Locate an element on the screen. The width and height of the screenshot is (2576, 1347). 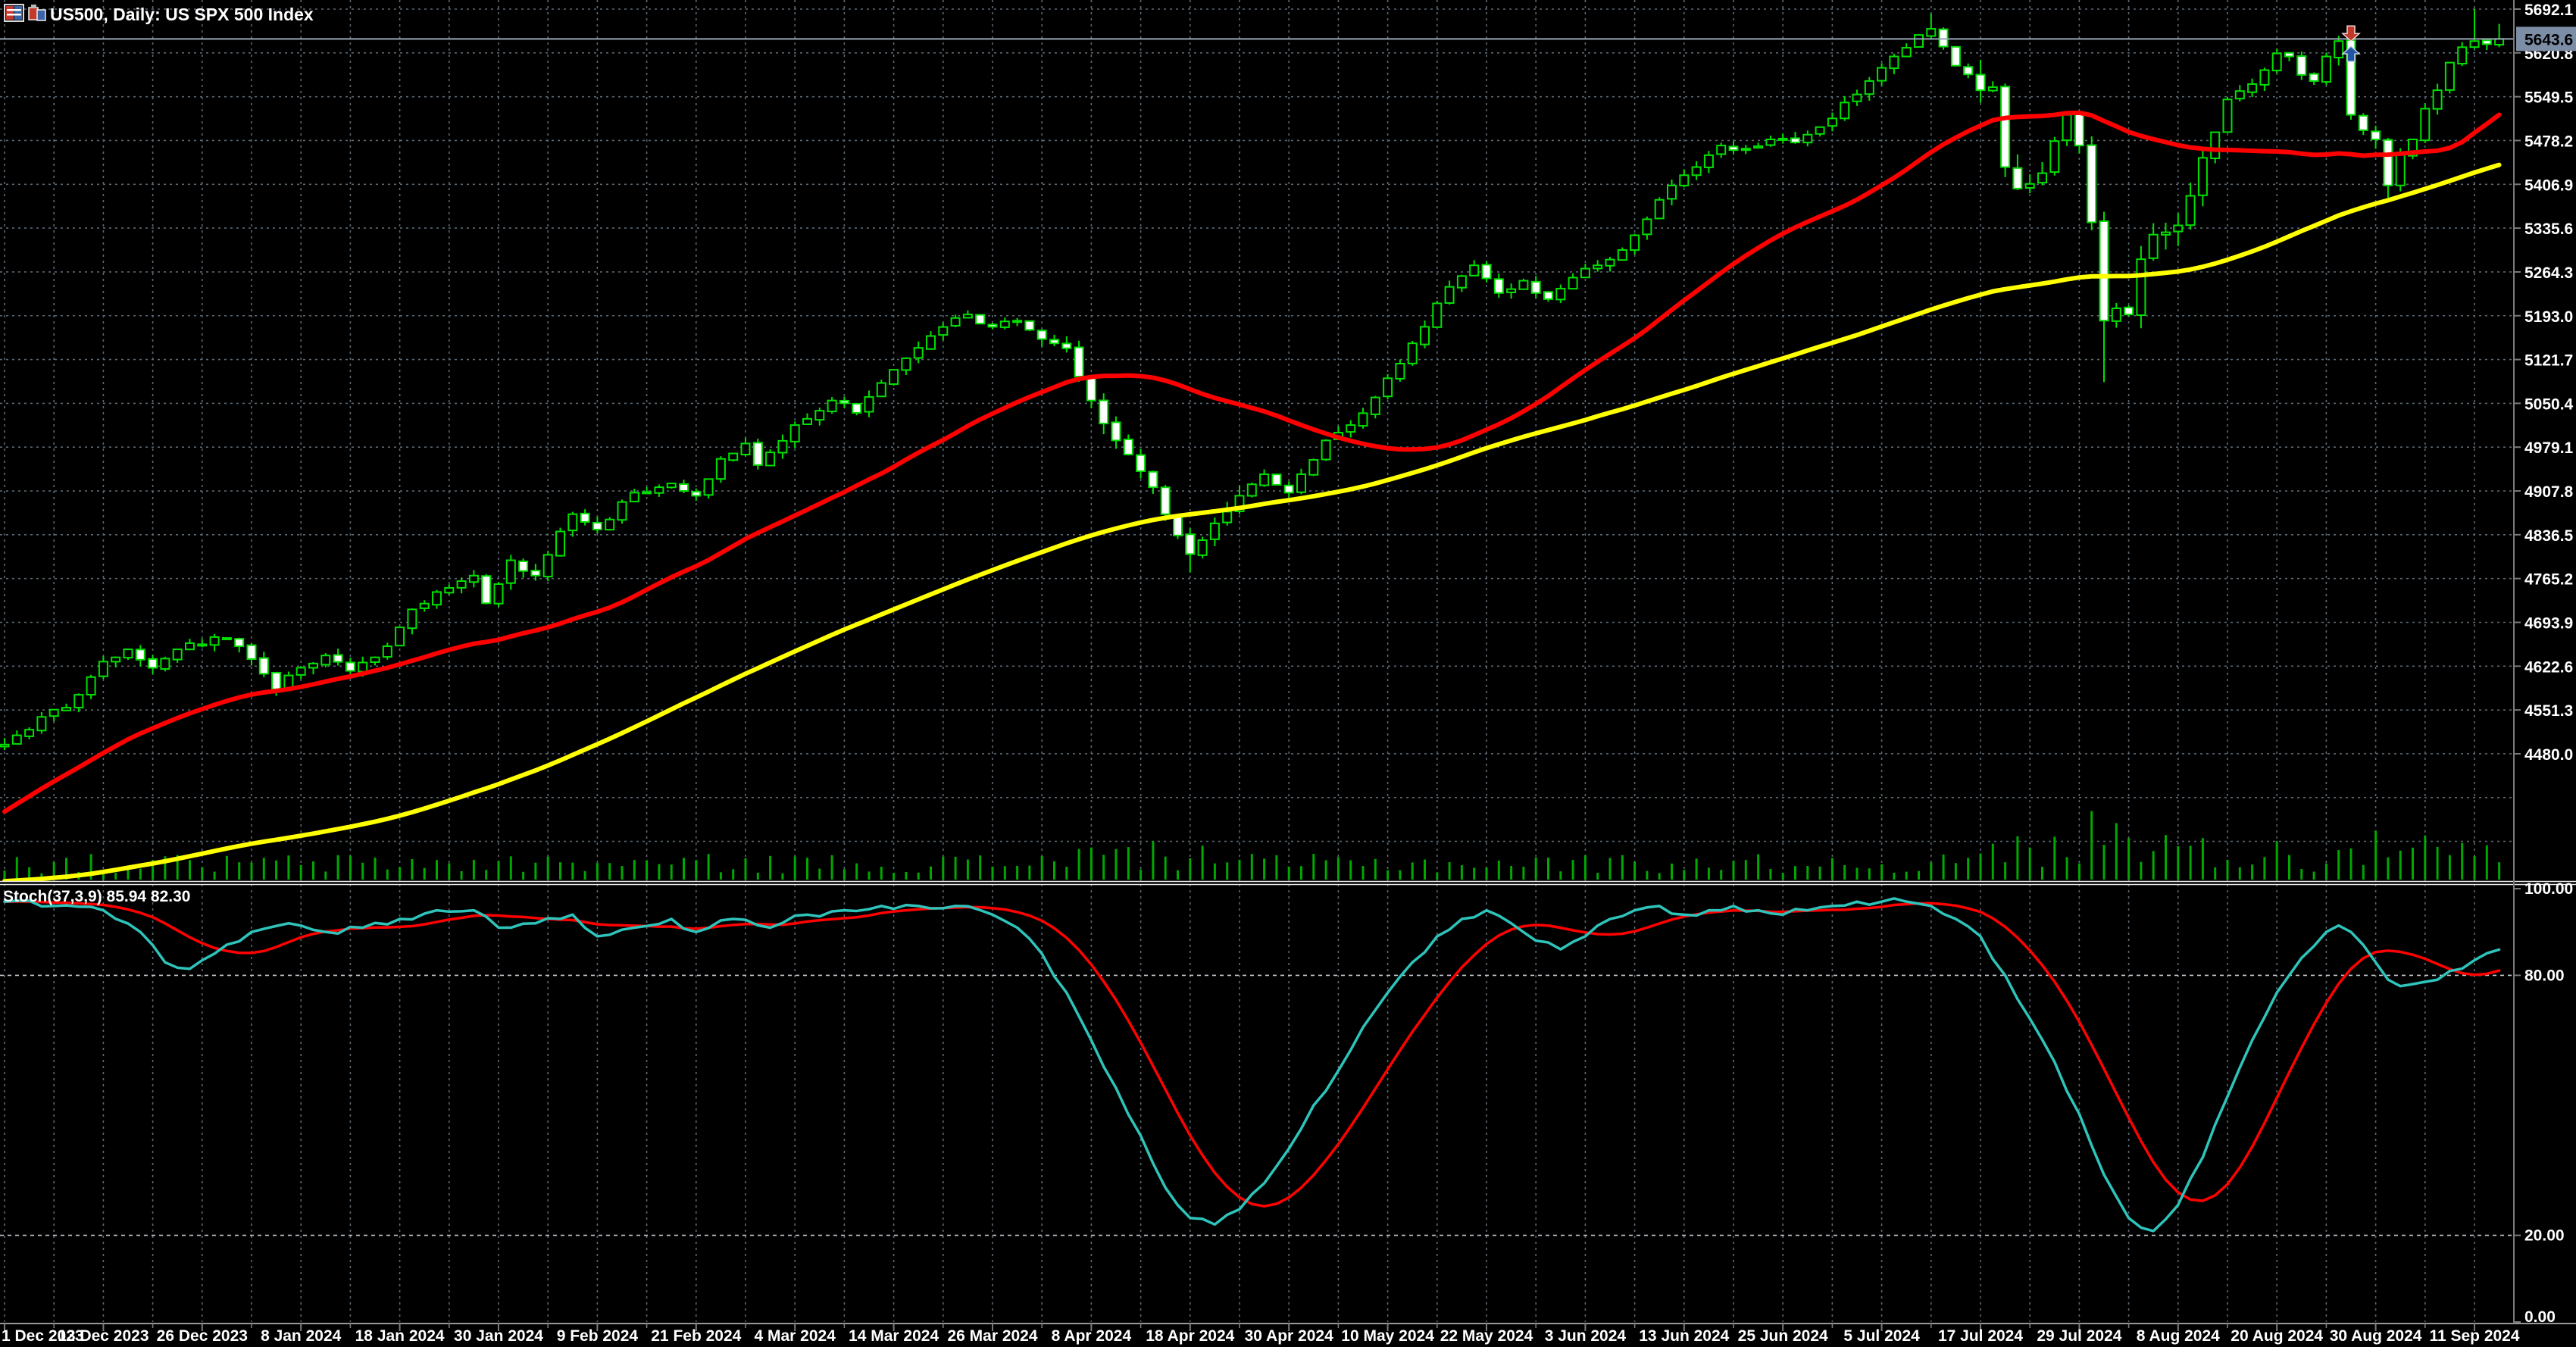
price-tick-label: 4480.0 is located at coordinates (2548, 755).